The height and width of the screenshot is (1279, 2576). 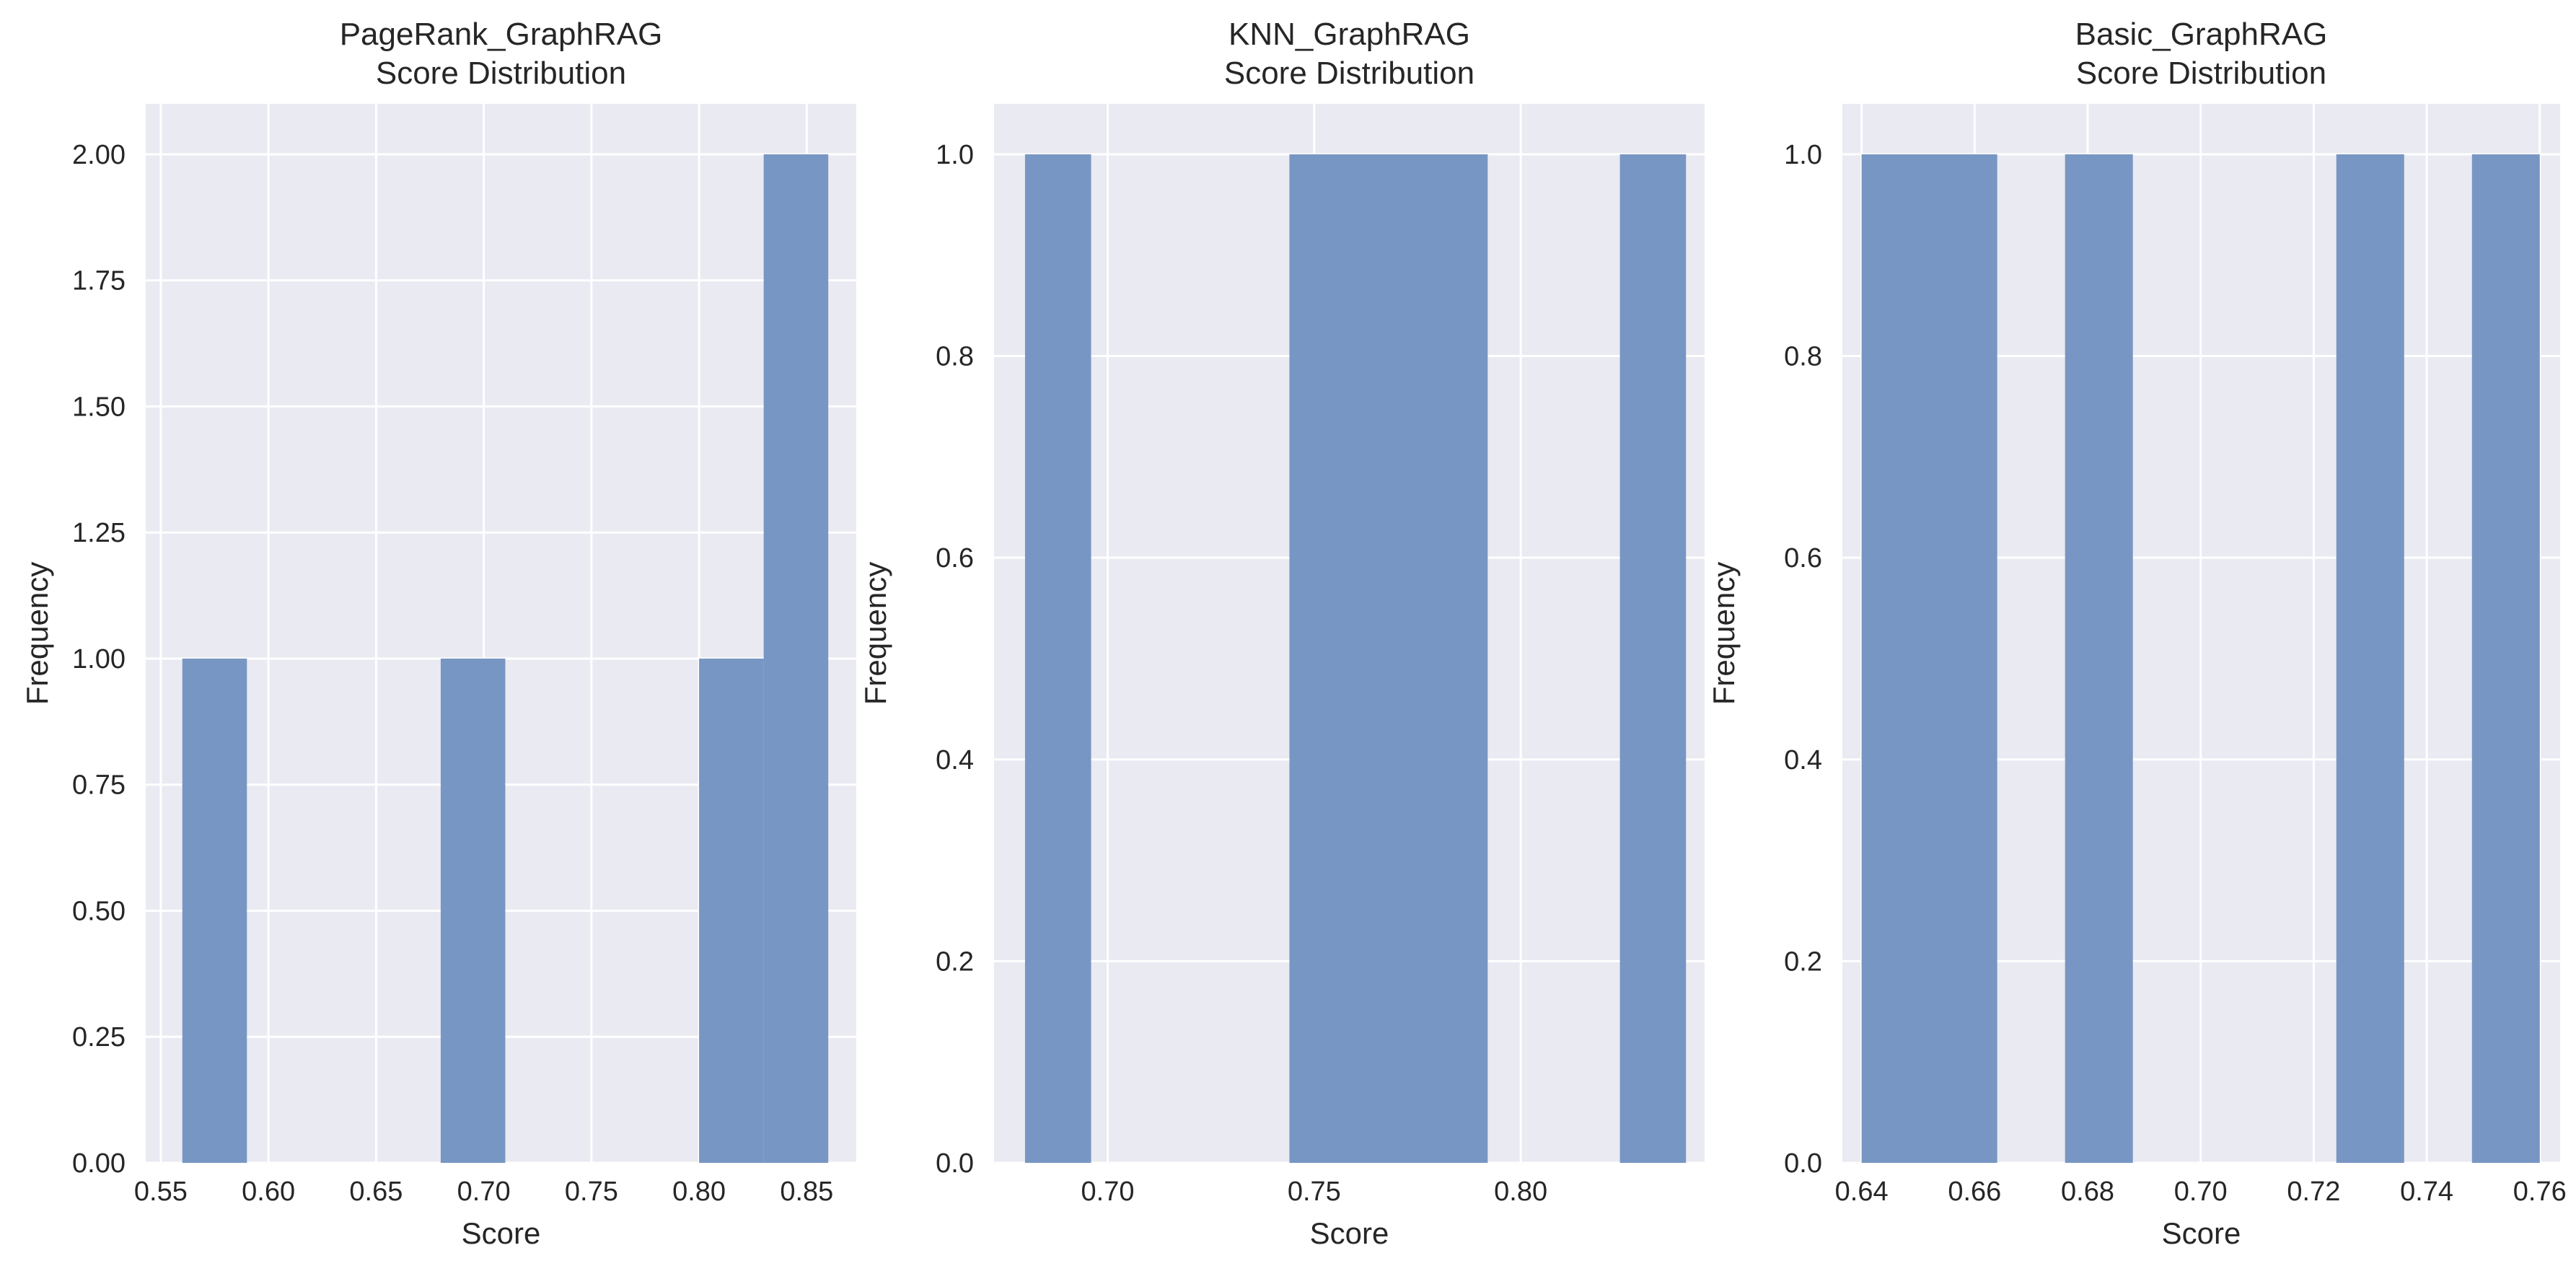 I want to click on x-tick-label: 0.76, so click(x=2540, y=1192).